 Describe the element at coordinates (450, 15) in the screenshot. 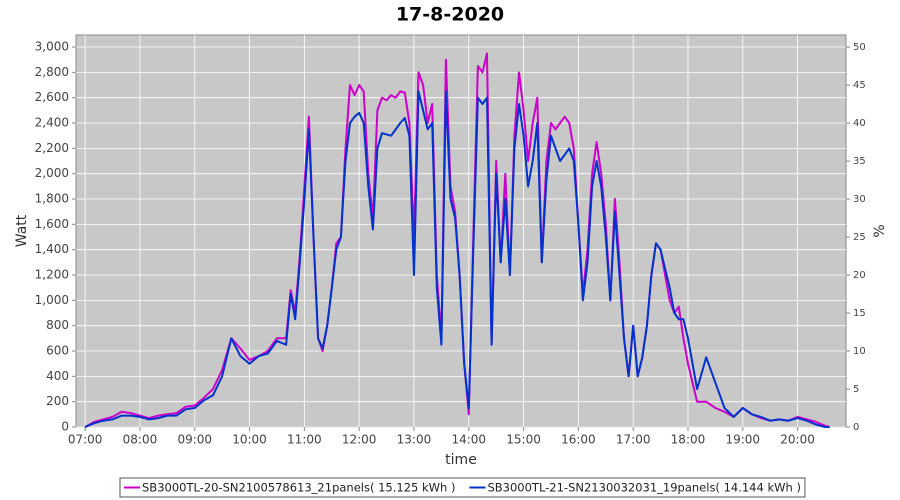

I see `chart-title: 17-8-2020` at that location.